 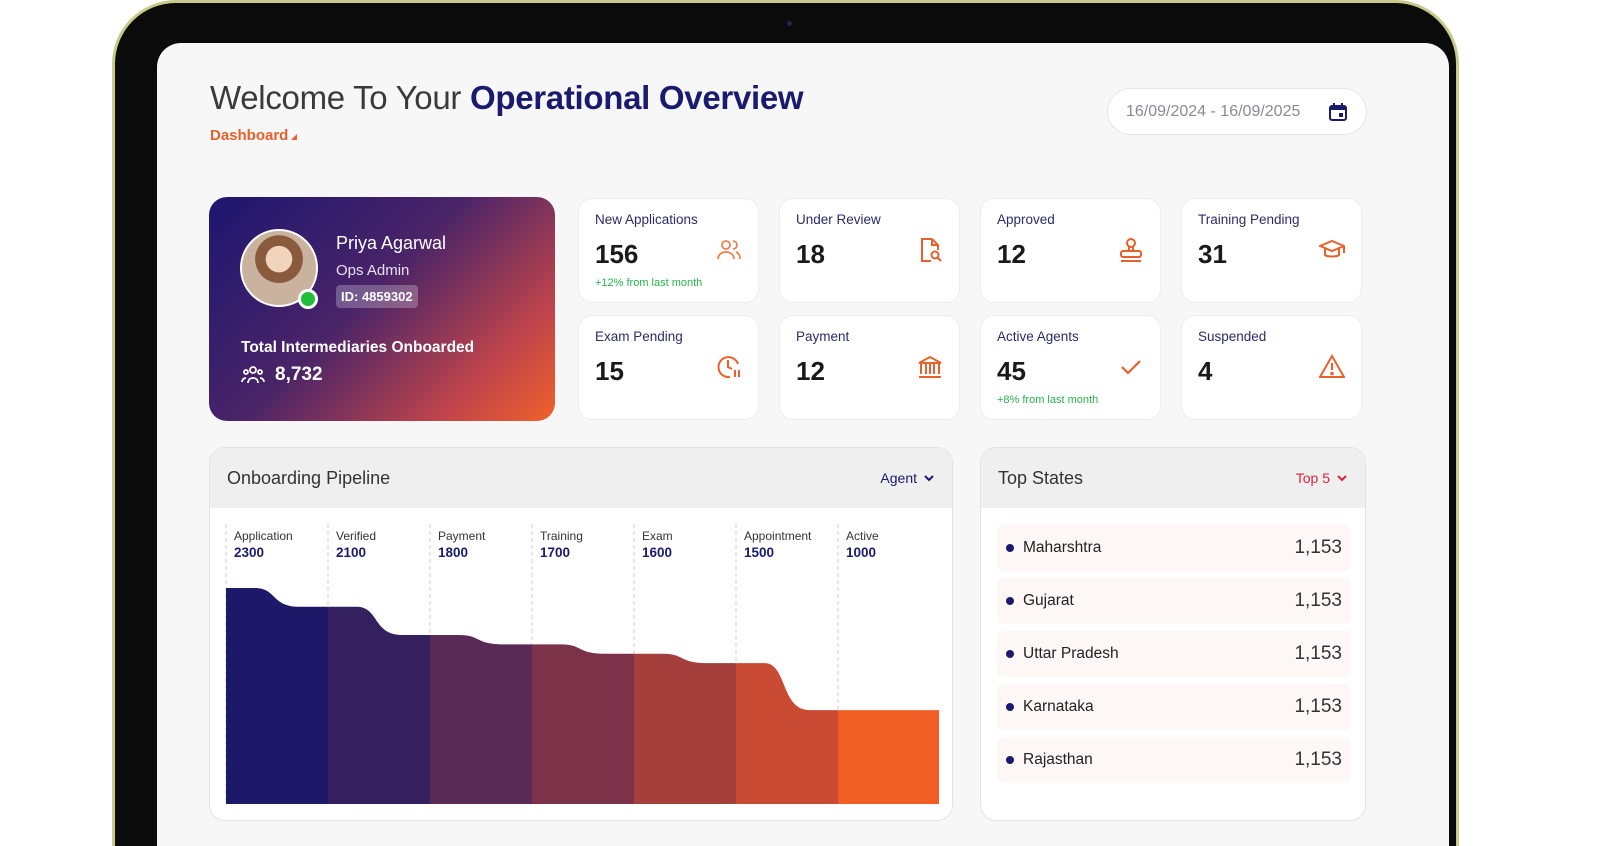 What do you see at coordinates (898, 478) in the screenshot?
I see `pipeline-filter-value: Agent` at bounding box center [898, 478].